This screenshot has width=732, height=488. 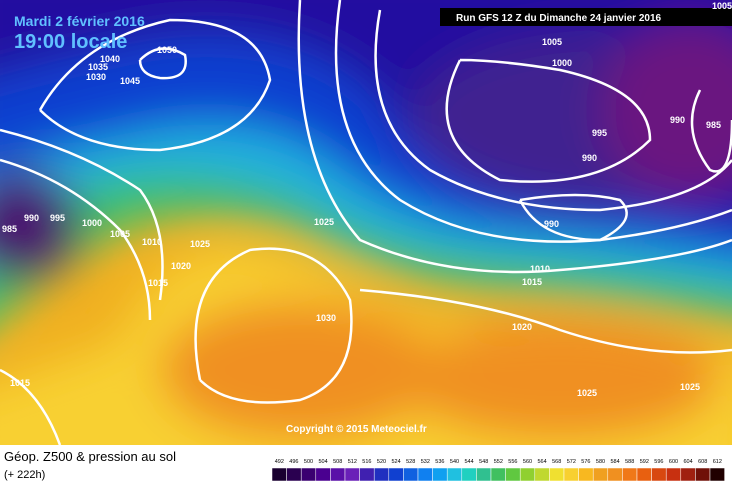 I want to click on scale-label: 524, so click(x=396, y=462).